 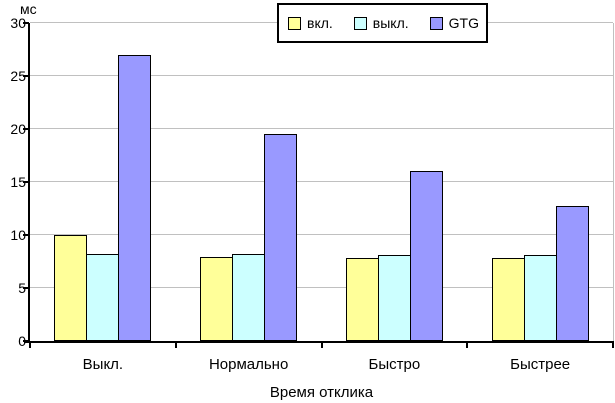 What do you see at coordinates (103, 364) in the screenshot?
I see `category-label: Выкл.` at bounding box center [103, 364].